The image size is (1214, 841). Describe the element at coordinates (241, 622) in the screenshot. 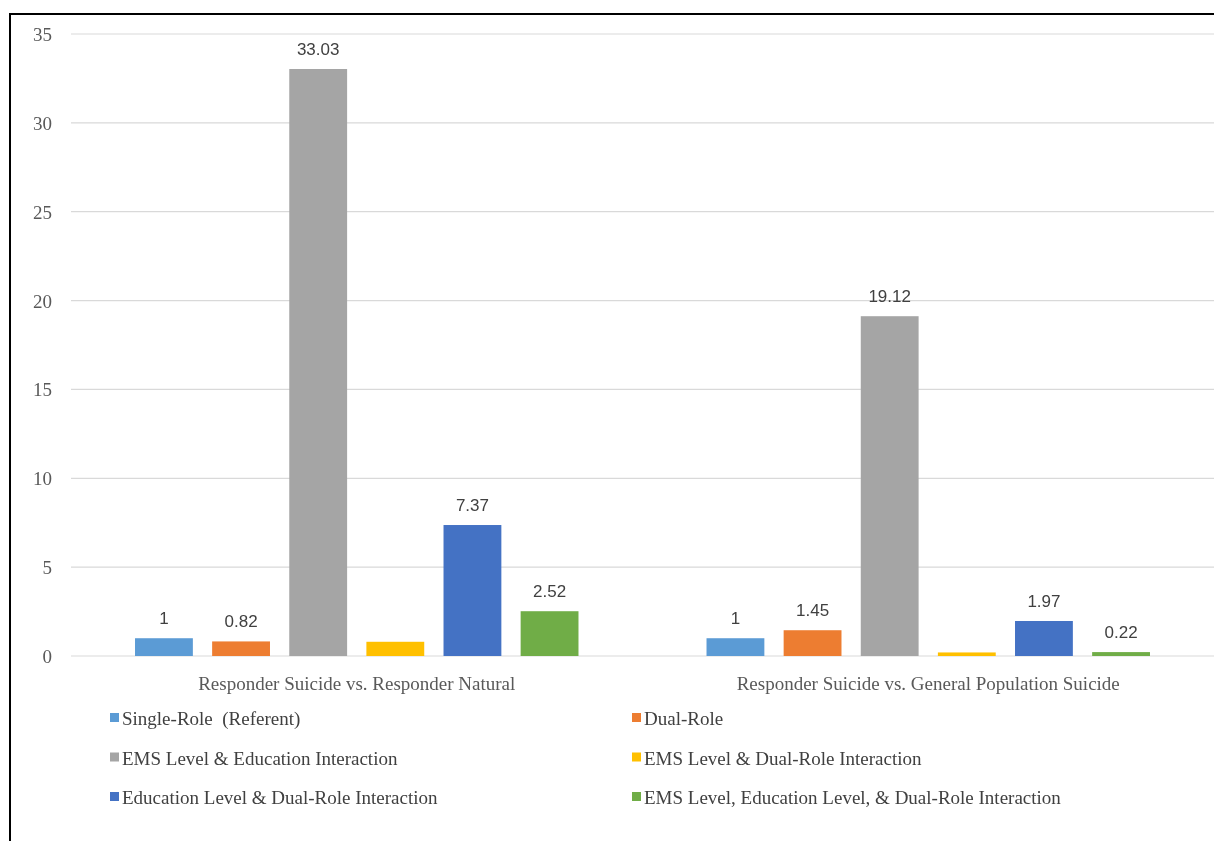

I see `data-label: 0.82` at that location.